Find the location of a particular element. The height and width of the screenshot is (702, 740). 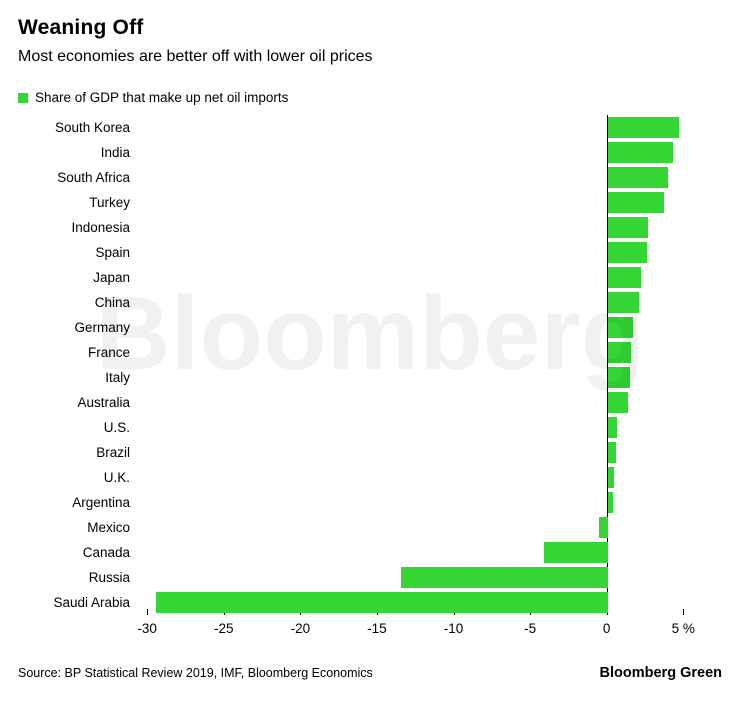

category-label: Japan is located at coordinates (111, 277).